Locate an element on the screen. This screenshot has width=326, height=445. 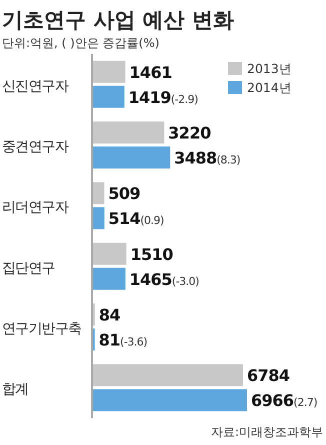
data-label: 3220 is located at coordinates (190, 133).